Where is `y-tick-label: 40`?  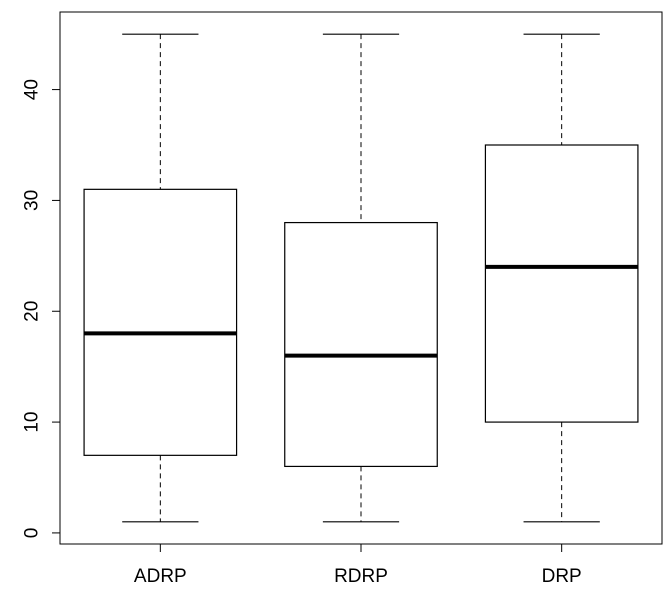
y-tick-label: 40 is located at coordinates (32, 89).